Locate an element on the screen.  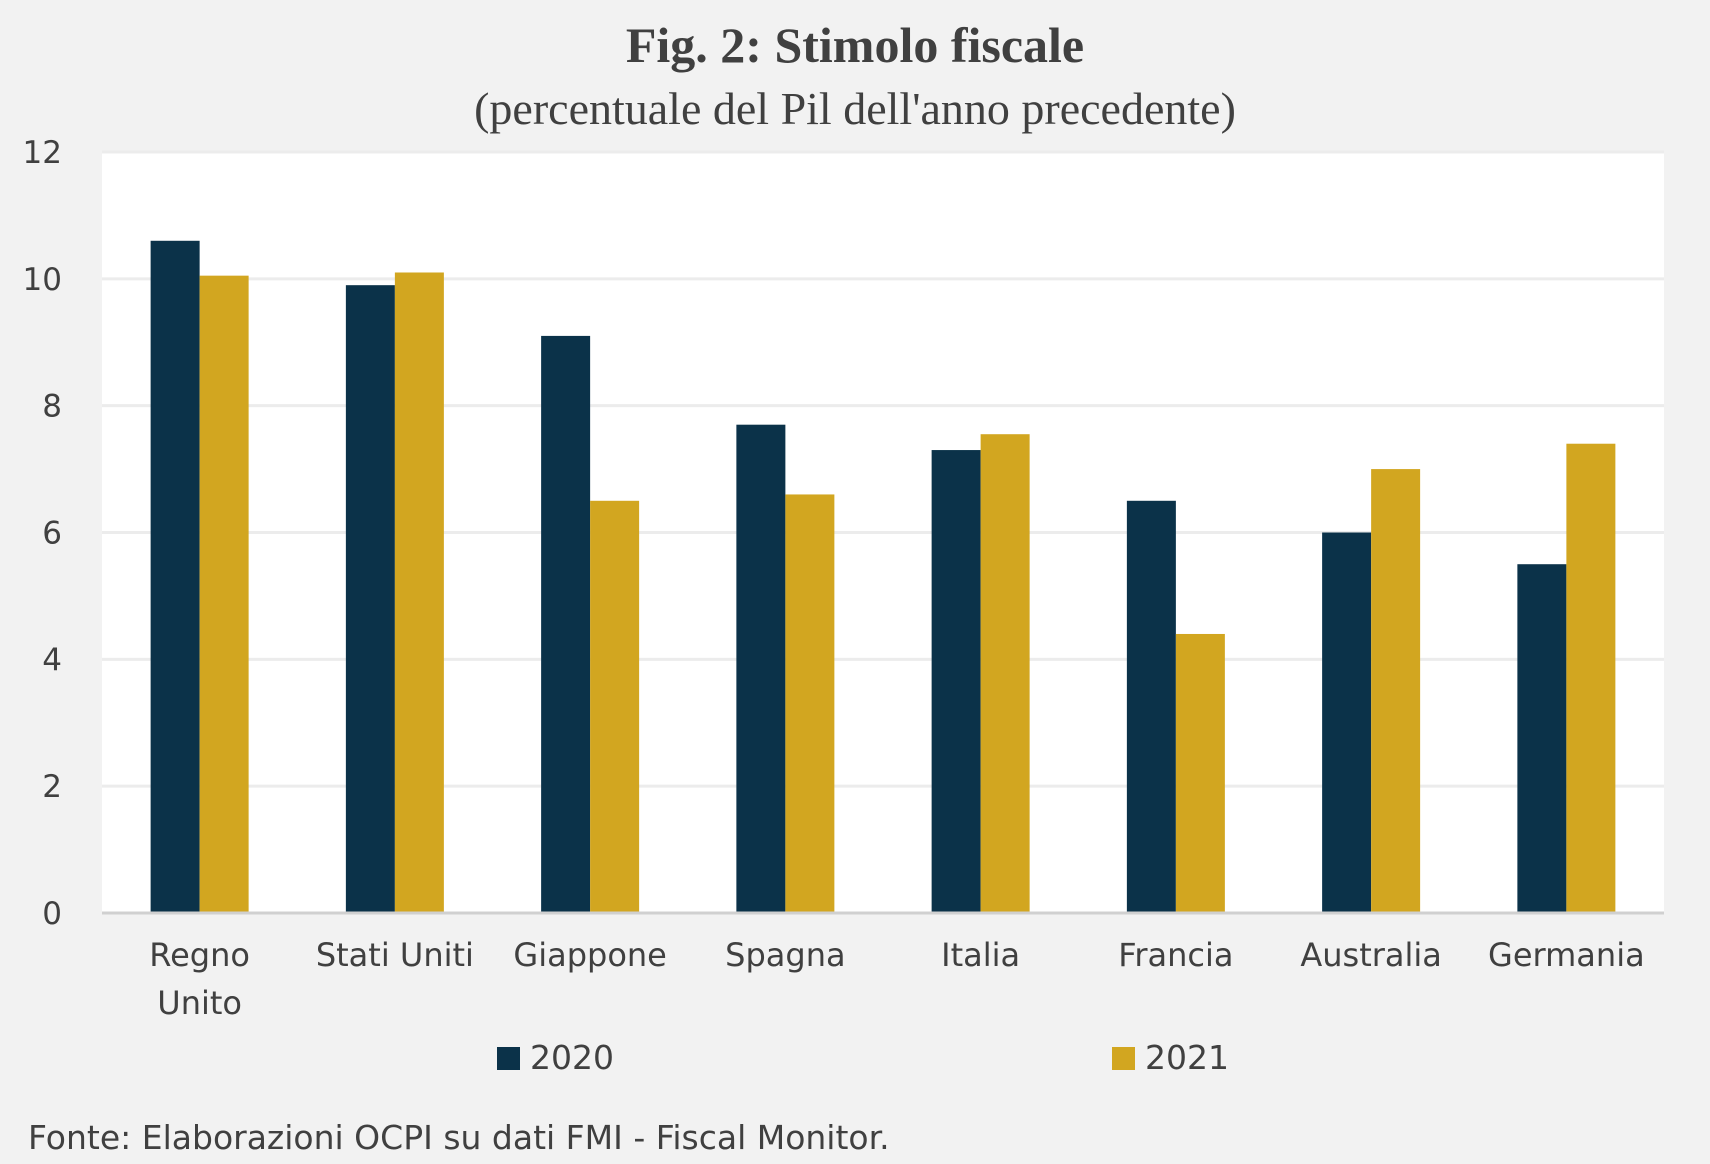
x-category-label: Italia is located at coordinates (980, 955).